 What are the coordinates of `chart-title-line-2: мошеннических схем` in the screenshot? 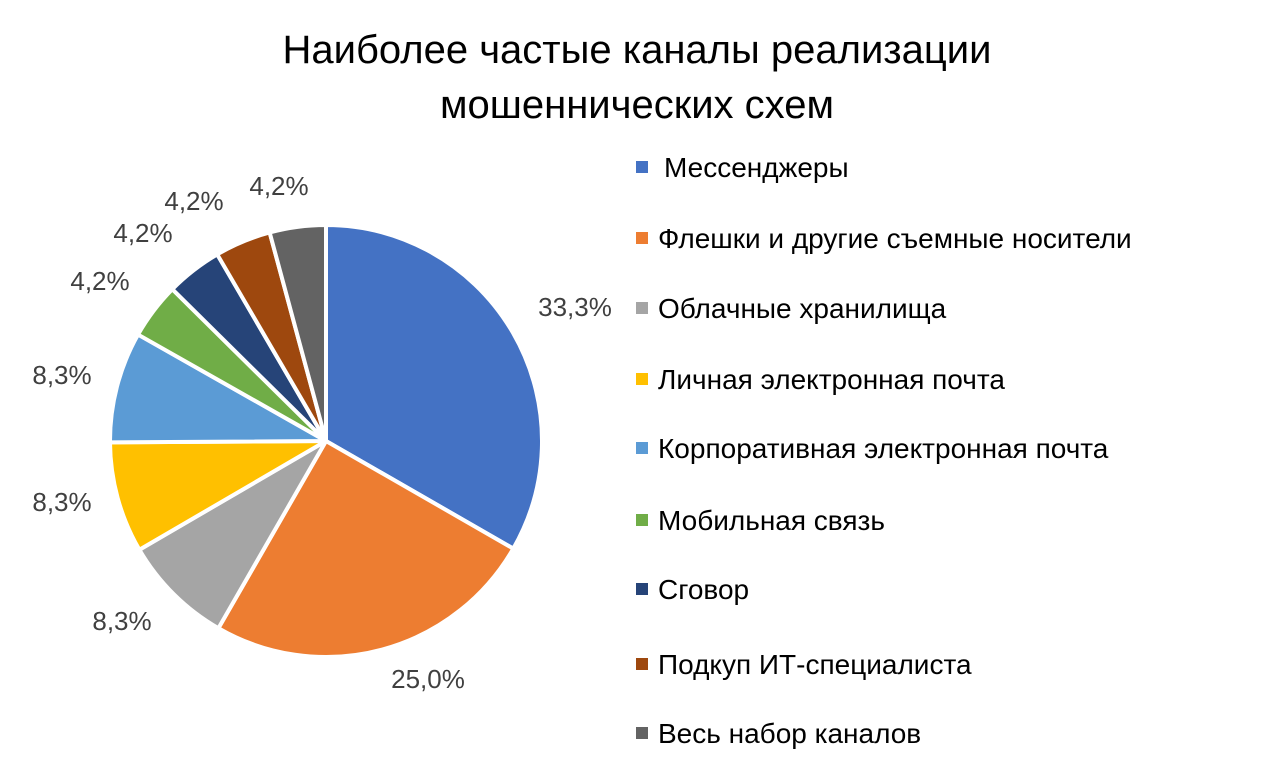 It's located at (637, 105).